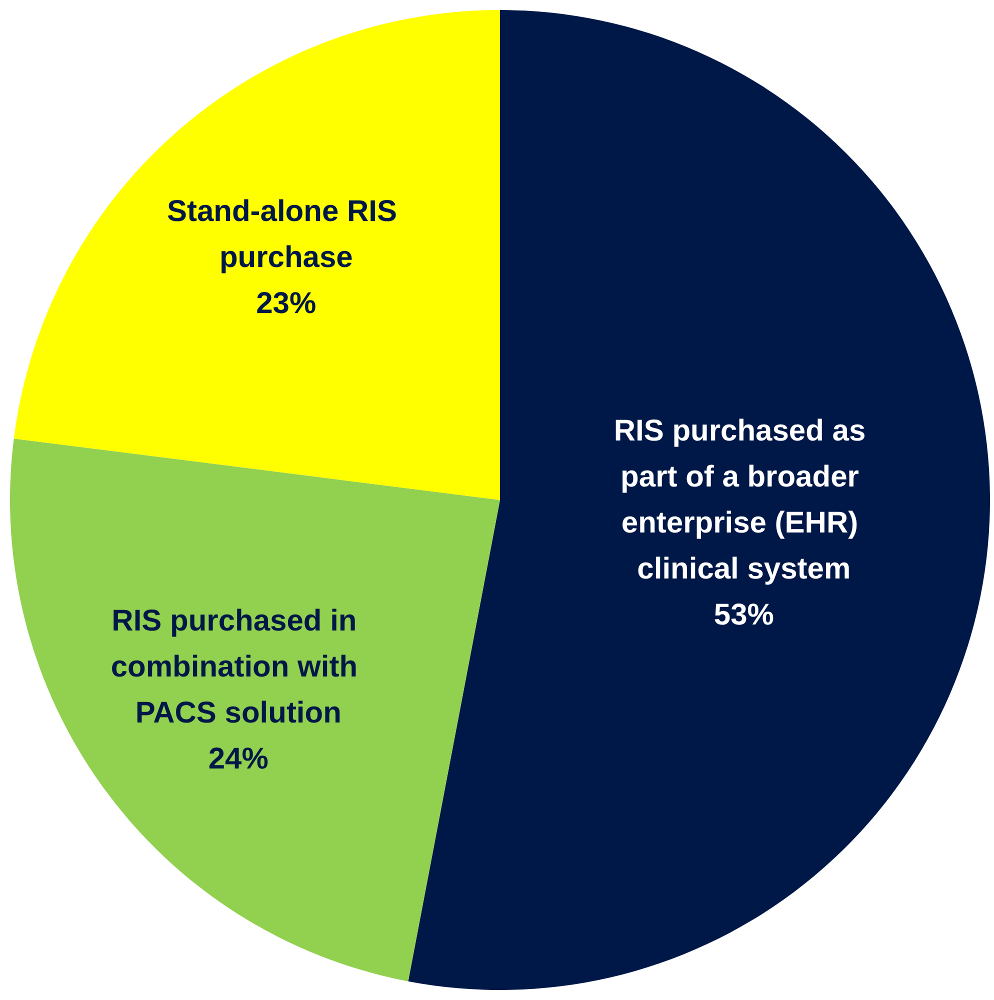 The image size is (994, 1000). Describe the element at coordinates (744, 500) in the screenshot. I see `slice-label: RIS purchased as part of a broader enterprise (EHR) clinical system` at that location.